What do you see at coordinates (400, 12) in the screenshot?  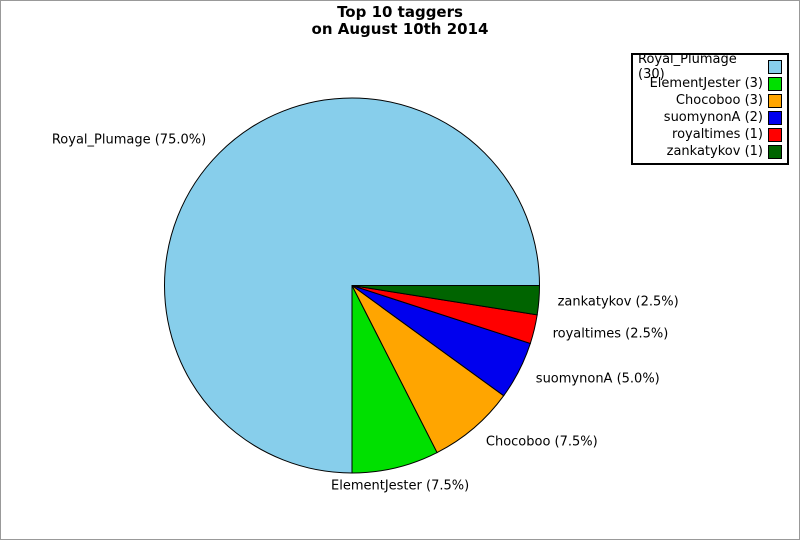 I see `chart-title-line1: Top 10 taggers` at bounding box center [400, 12].